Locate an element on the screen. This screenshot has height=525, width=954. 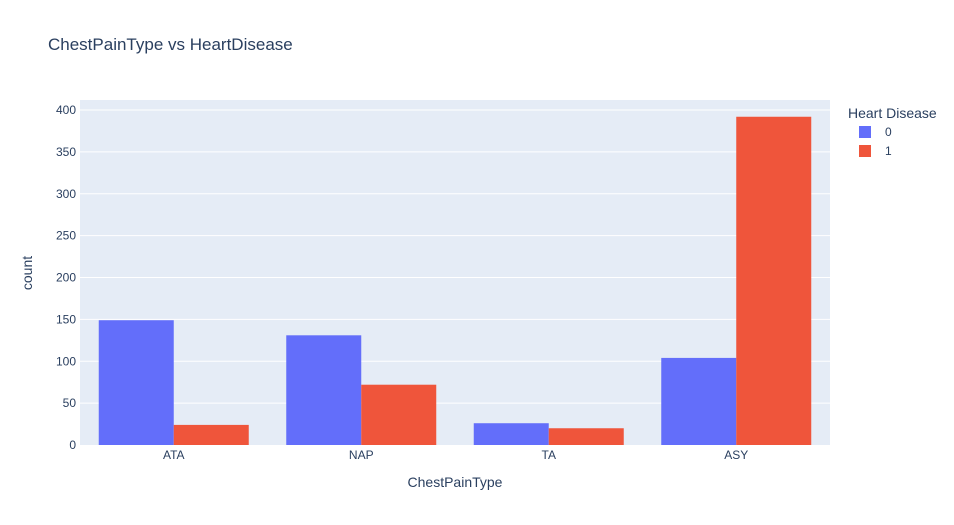
x-tick-label: TA is located at coordinates (549, 455).